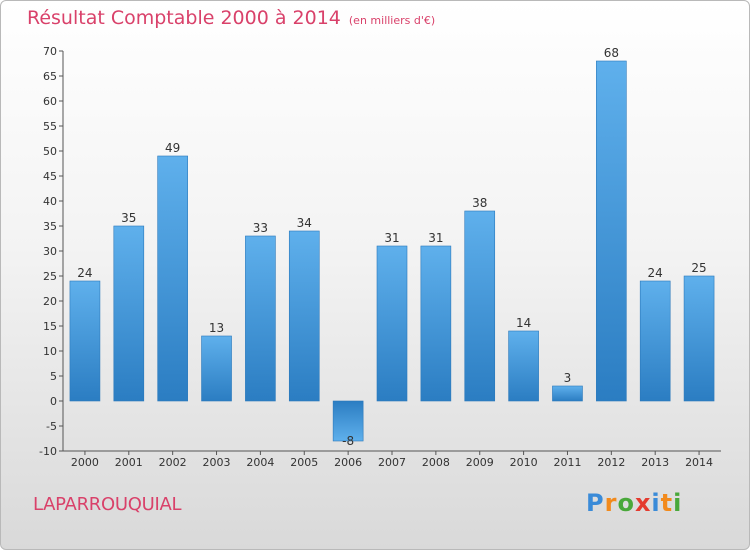  Describe the element at coordinates (172, 278) in the screenshot. I see `bar-2002` at that location.